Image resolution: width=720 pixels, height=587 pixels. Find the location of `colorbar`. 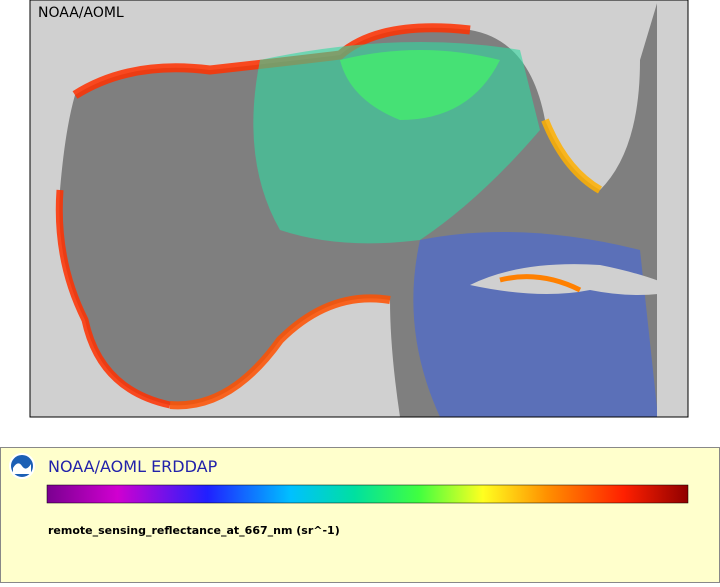

colorbar is located at coordinates (367, 494).